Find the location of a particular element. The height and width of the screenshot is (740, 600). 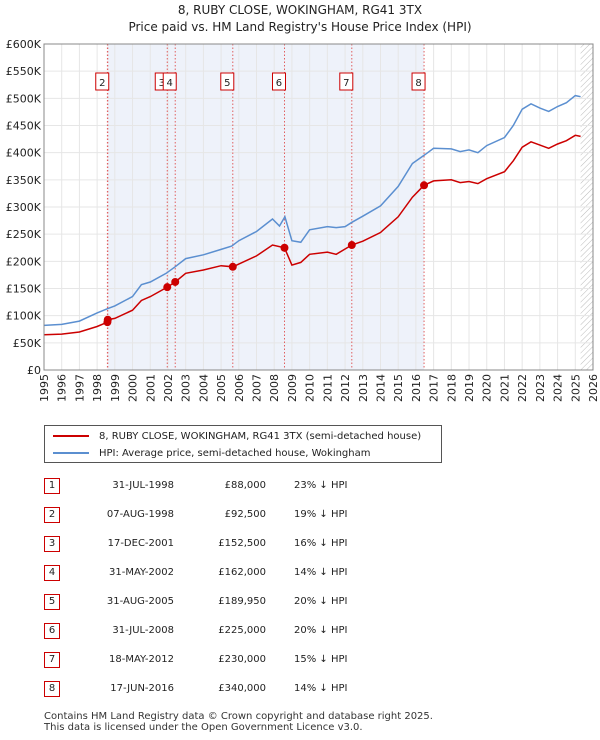

y-tick-label: £100K is located at coordinates (24, 316).